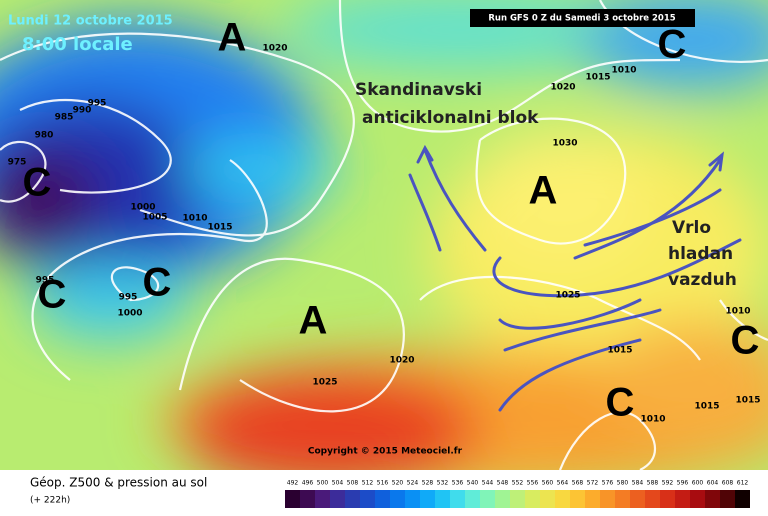  Describe the element at coordinates (90, 21) in the screenshot. I see `date: Lundi 12 octobre 2015` at that location.